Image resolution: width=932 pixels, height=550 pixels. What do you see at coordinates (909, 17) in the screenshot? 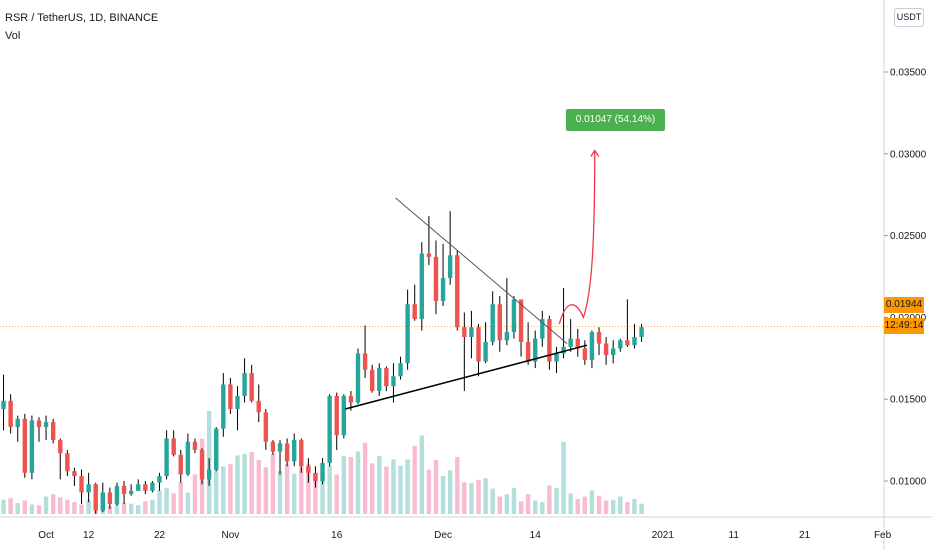
I see `currency-button: USDT` at bounding box center [909, 17].